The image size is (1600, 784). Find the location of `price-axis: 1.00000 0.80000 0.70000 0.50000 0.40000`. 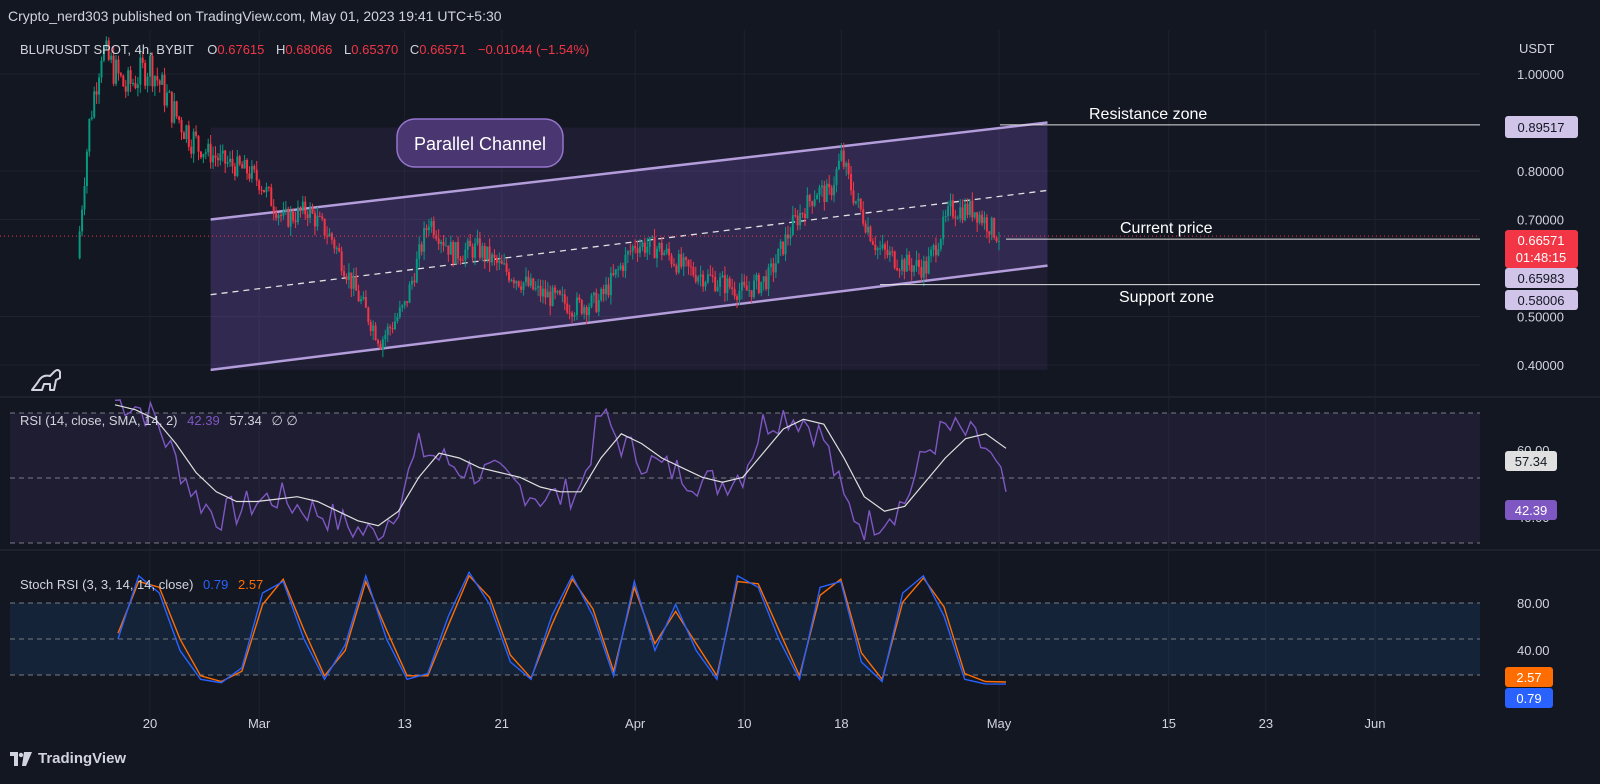

price-axis: 1.00000 0.80000 0.70000 0.50000 0.40000 is located at coordinates (1540, 220).